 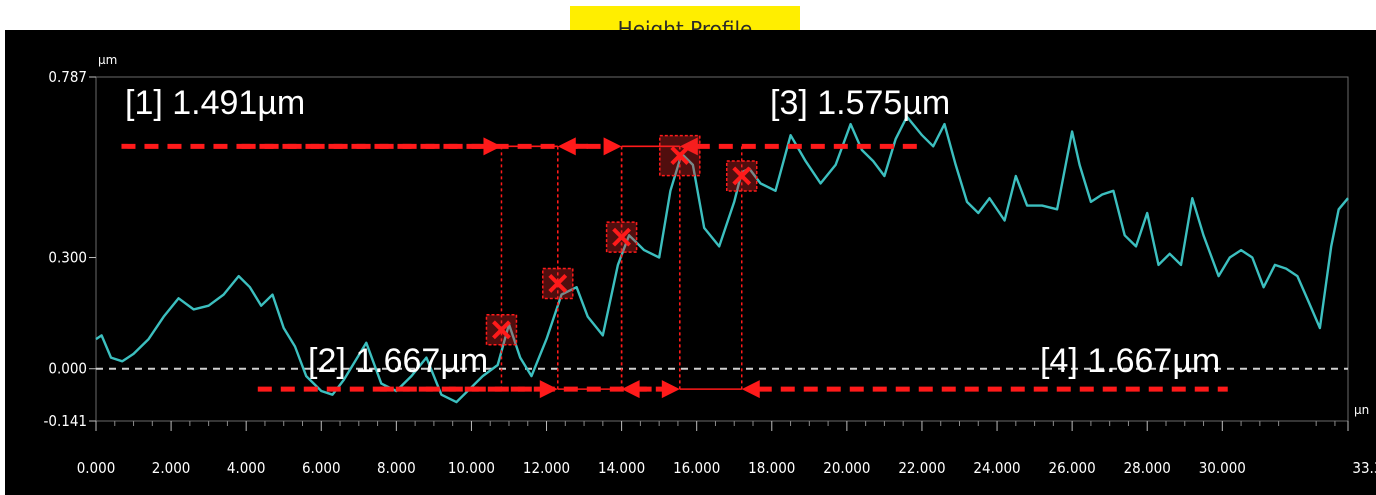 I want to click on y-tick-label: 0.300, so click(x=67, y=258).